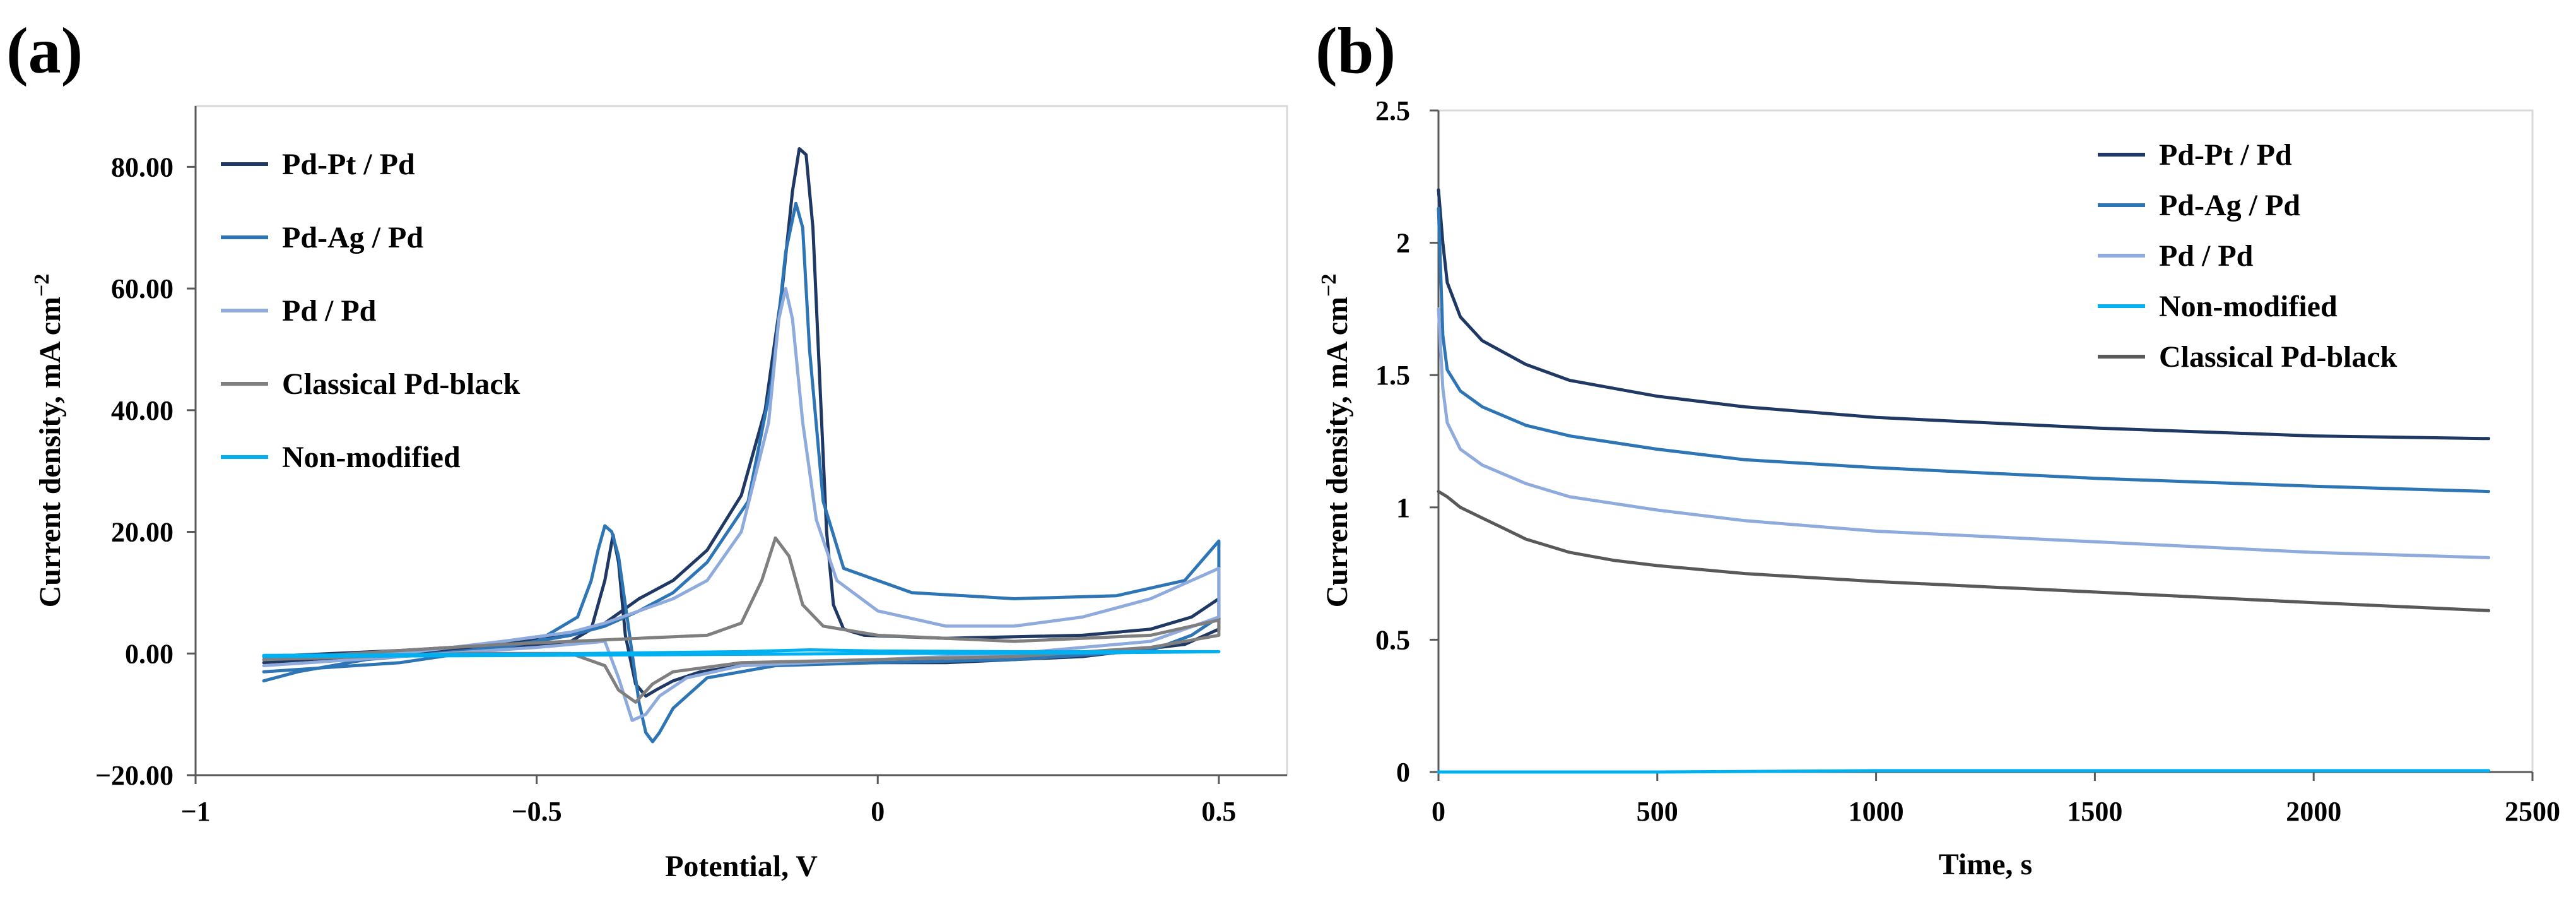 This screenshot has width=2576, height=897. I want to click on panel-a-label: (a), so click(44, 51).